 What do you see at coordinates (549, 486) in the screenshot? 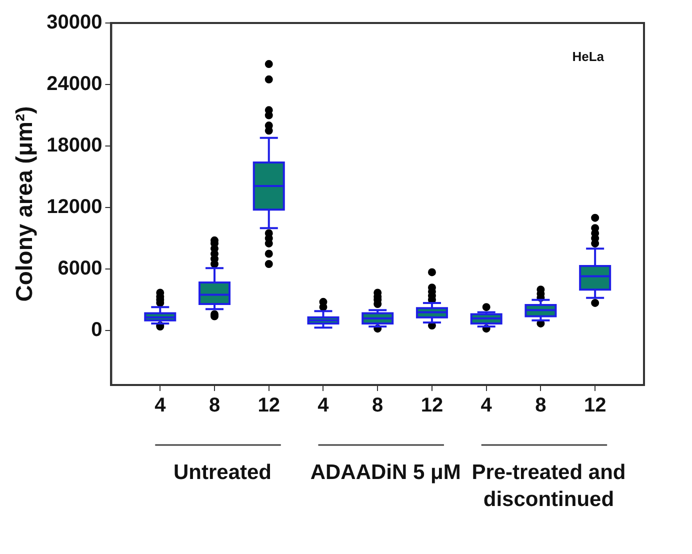
I see `text: Pre-treated and discontinued` at bounding box center [549, 486].